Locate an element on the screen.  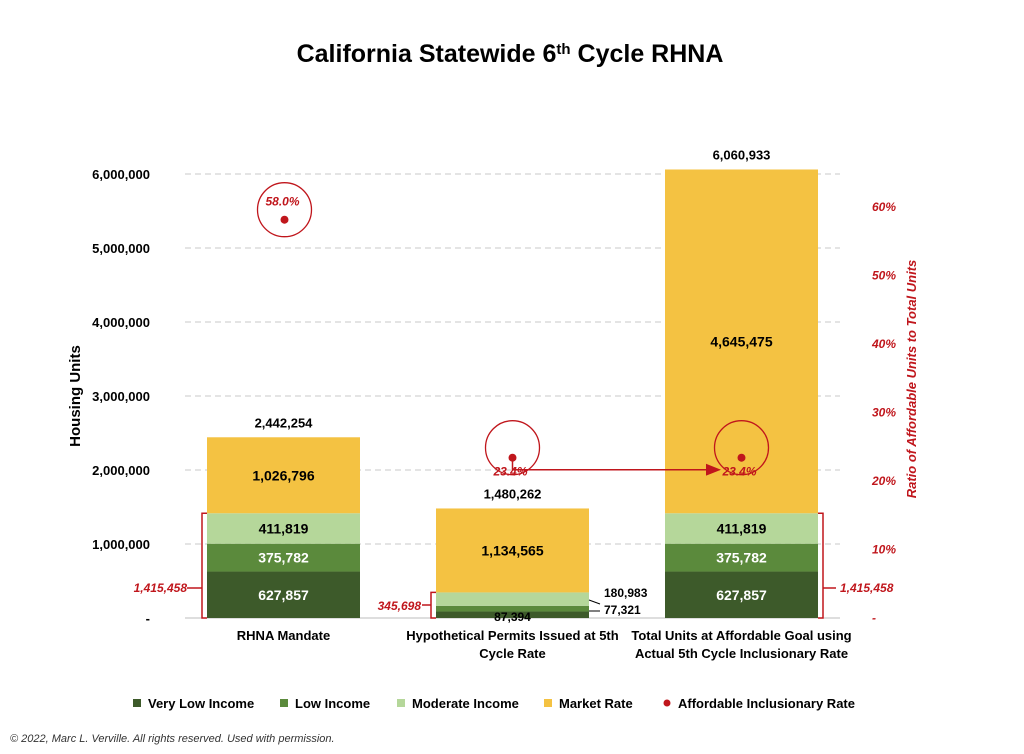
y-axis-title: Housing Units is located at coordinates (75, 396).